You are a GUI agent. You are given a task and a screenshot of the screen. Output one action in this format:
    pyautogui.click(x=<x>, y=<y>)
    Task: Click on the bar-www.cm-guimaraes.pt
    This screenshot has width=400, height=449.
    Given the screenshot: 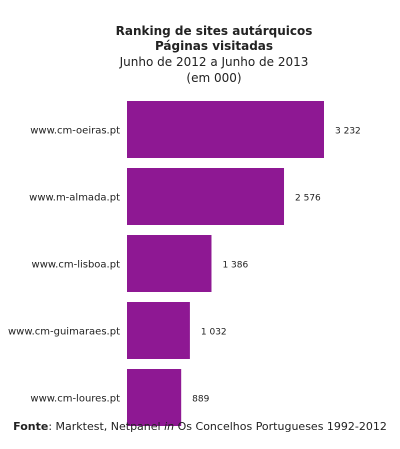 What is the action you would take?
    pyautogui.click(x=158, y=330)
    